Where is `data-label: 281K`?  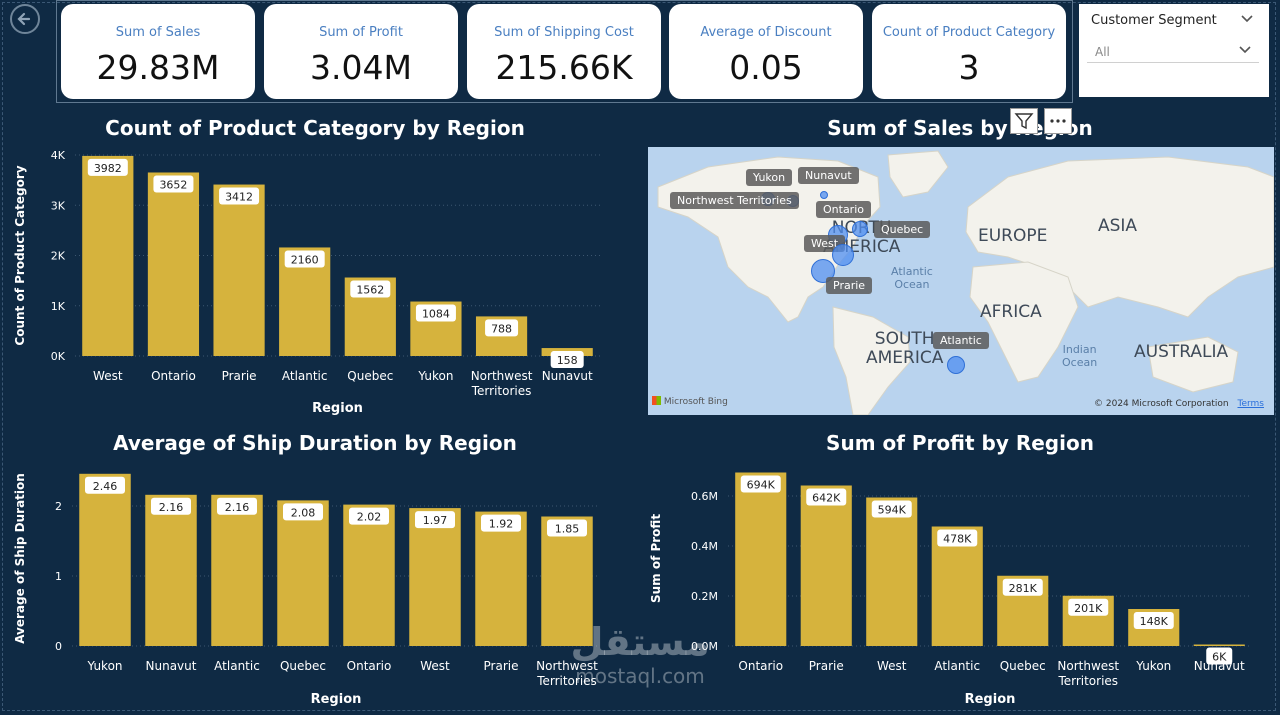 data-label: 281K is located at coordinates (1023, 588).